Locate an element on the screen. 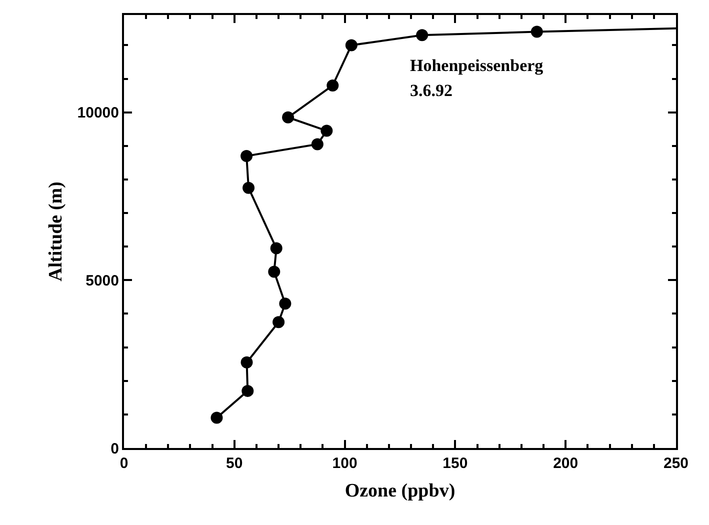  x-tick-label: 150 is located at coordinates (455, 463).